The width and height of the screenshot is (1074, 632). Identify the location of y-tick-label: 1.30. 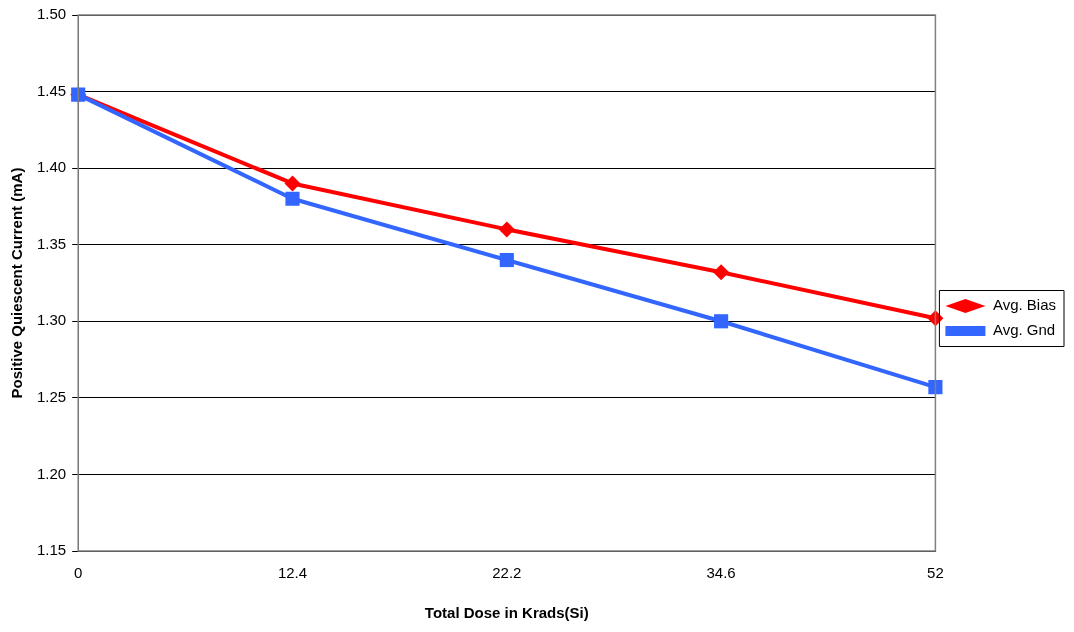
(51, 320).